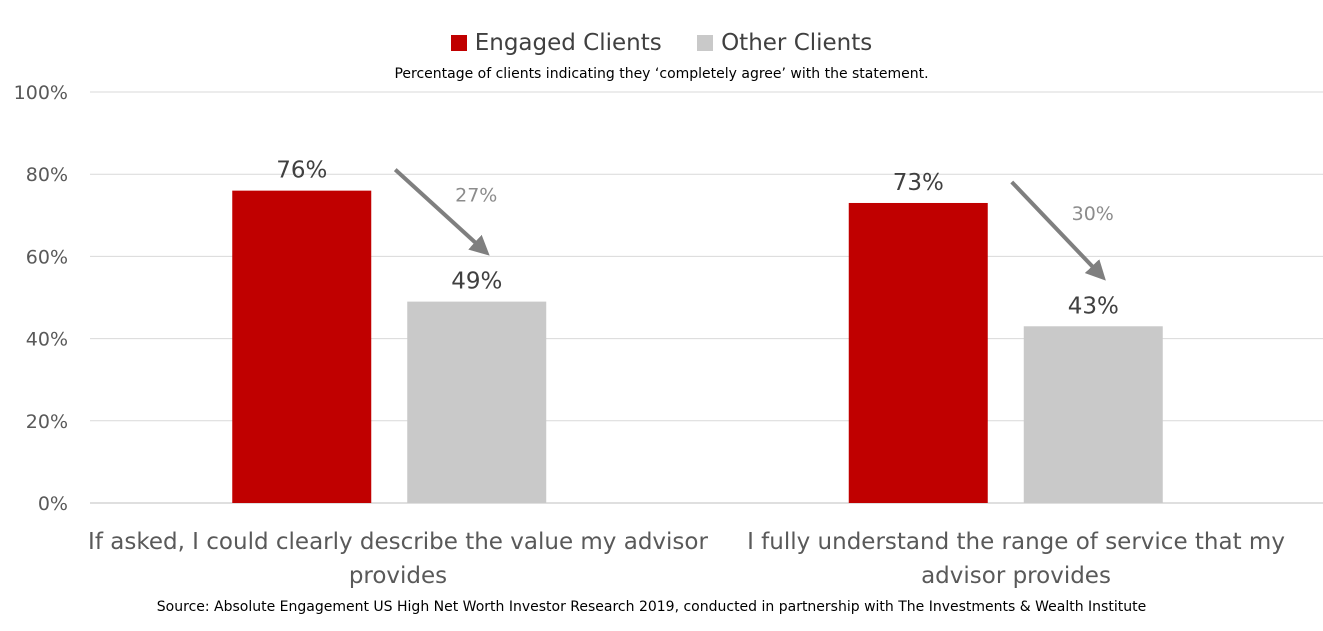 The image size is (1323, 631). What do you see at coordinates (47, 340) in the screenshot?
I see `y-tick-label-40: 40%` at bounding box center [47, 340].